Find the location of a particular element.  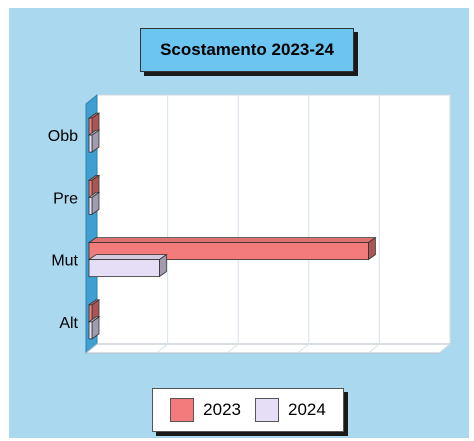

chart-title: Scostamento 2023-24 is located at coordinates (247, 50).